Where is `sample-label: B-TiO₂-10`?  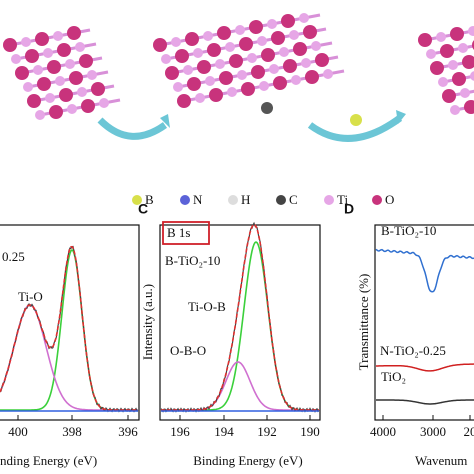 sample-label: B-TiO₂-10 is located at coordinates (408, 230).